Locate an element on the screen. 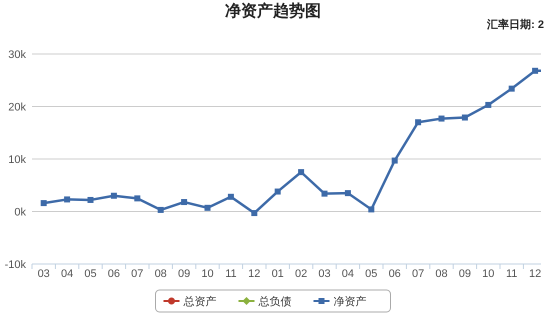 This screenshot has height=320, width=546. chart-title: 净资产趋势图 is located at coordinates (273, 11).